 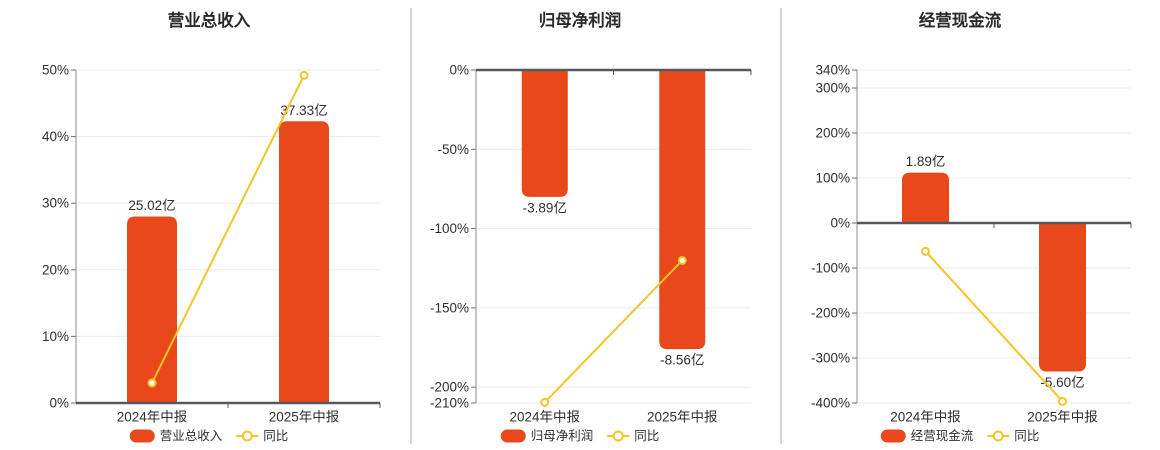 I want to click on bar-value-label: -8.56亿, so click(x=682, y=360).